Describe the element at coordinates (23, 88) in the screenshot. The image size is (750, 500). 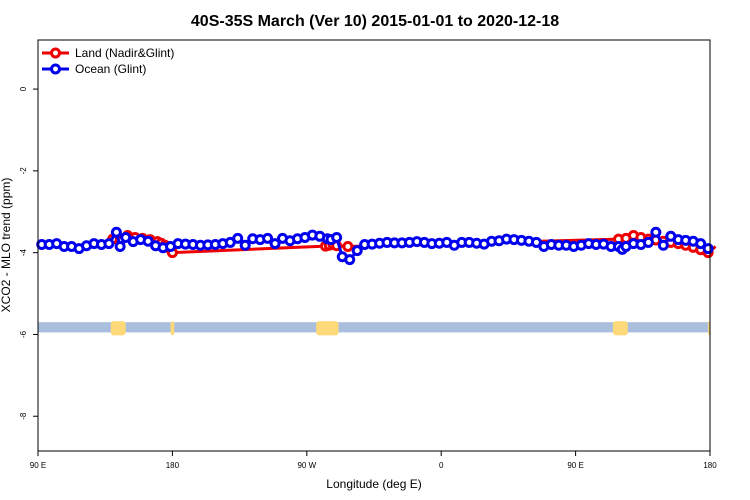
I see `y-tick-label: 0` at that location.